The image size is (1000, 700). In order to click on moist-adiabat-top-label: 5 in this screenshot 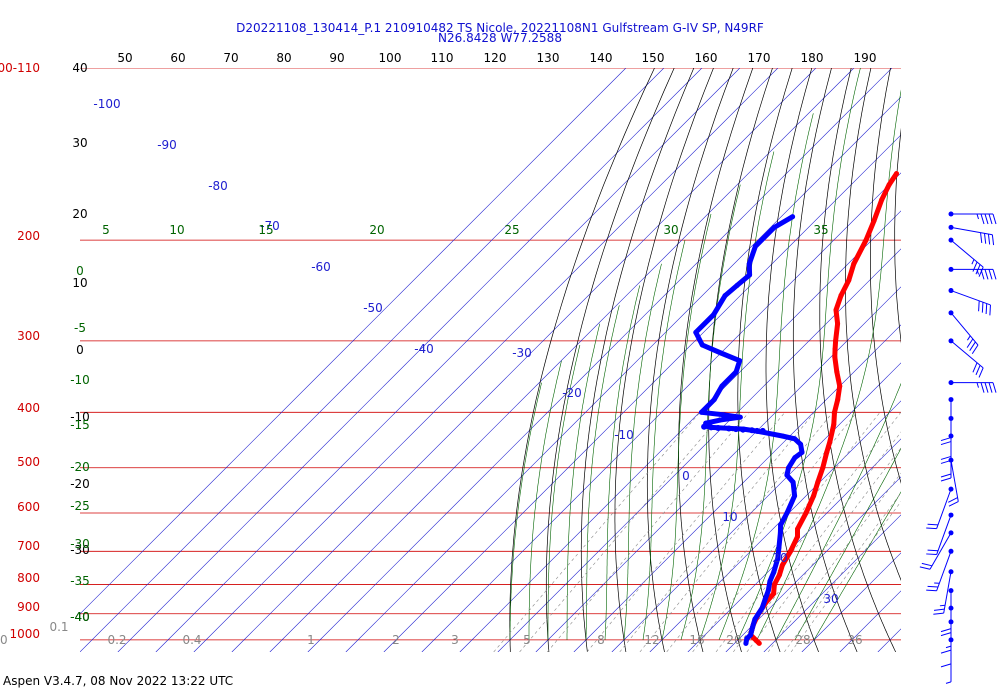, I will do `click(106, 230)`.